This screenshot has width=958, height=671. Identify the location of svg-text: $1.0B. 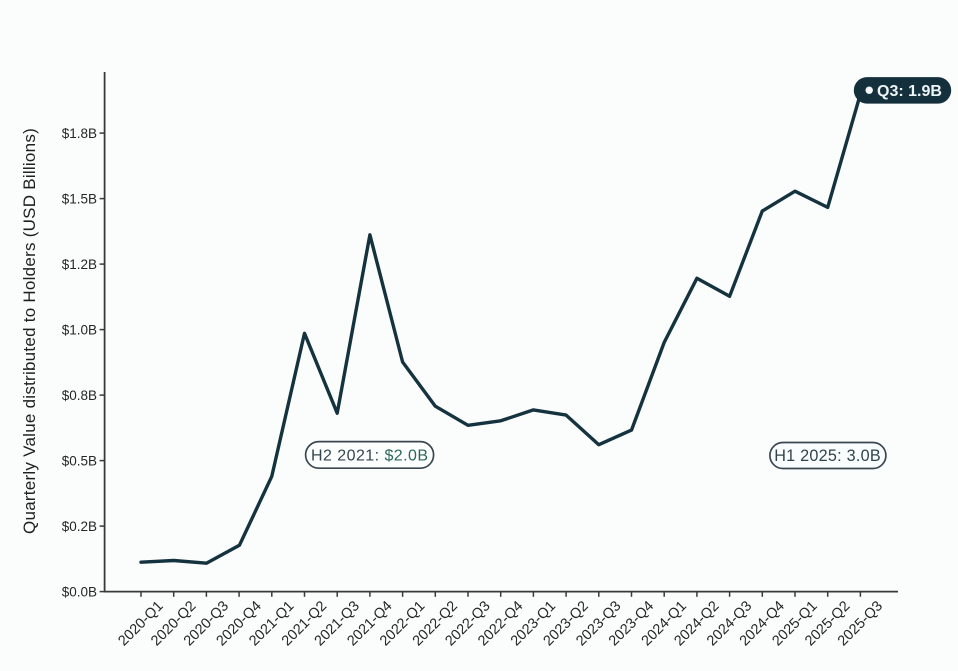
(79, 329).